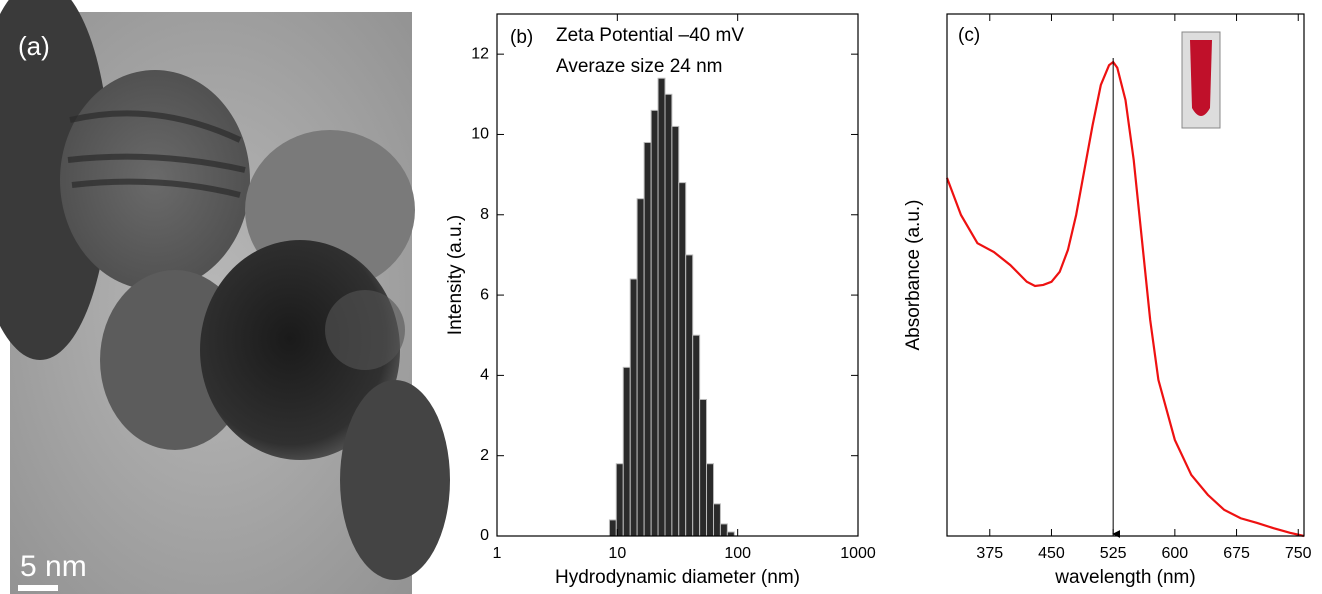 The width and height of the screenshot is (1322, 594). What do you see at coordinates (617, 553) in the screenshot?
I see `x-tick-label: 10` at bounding box center [617, 553].